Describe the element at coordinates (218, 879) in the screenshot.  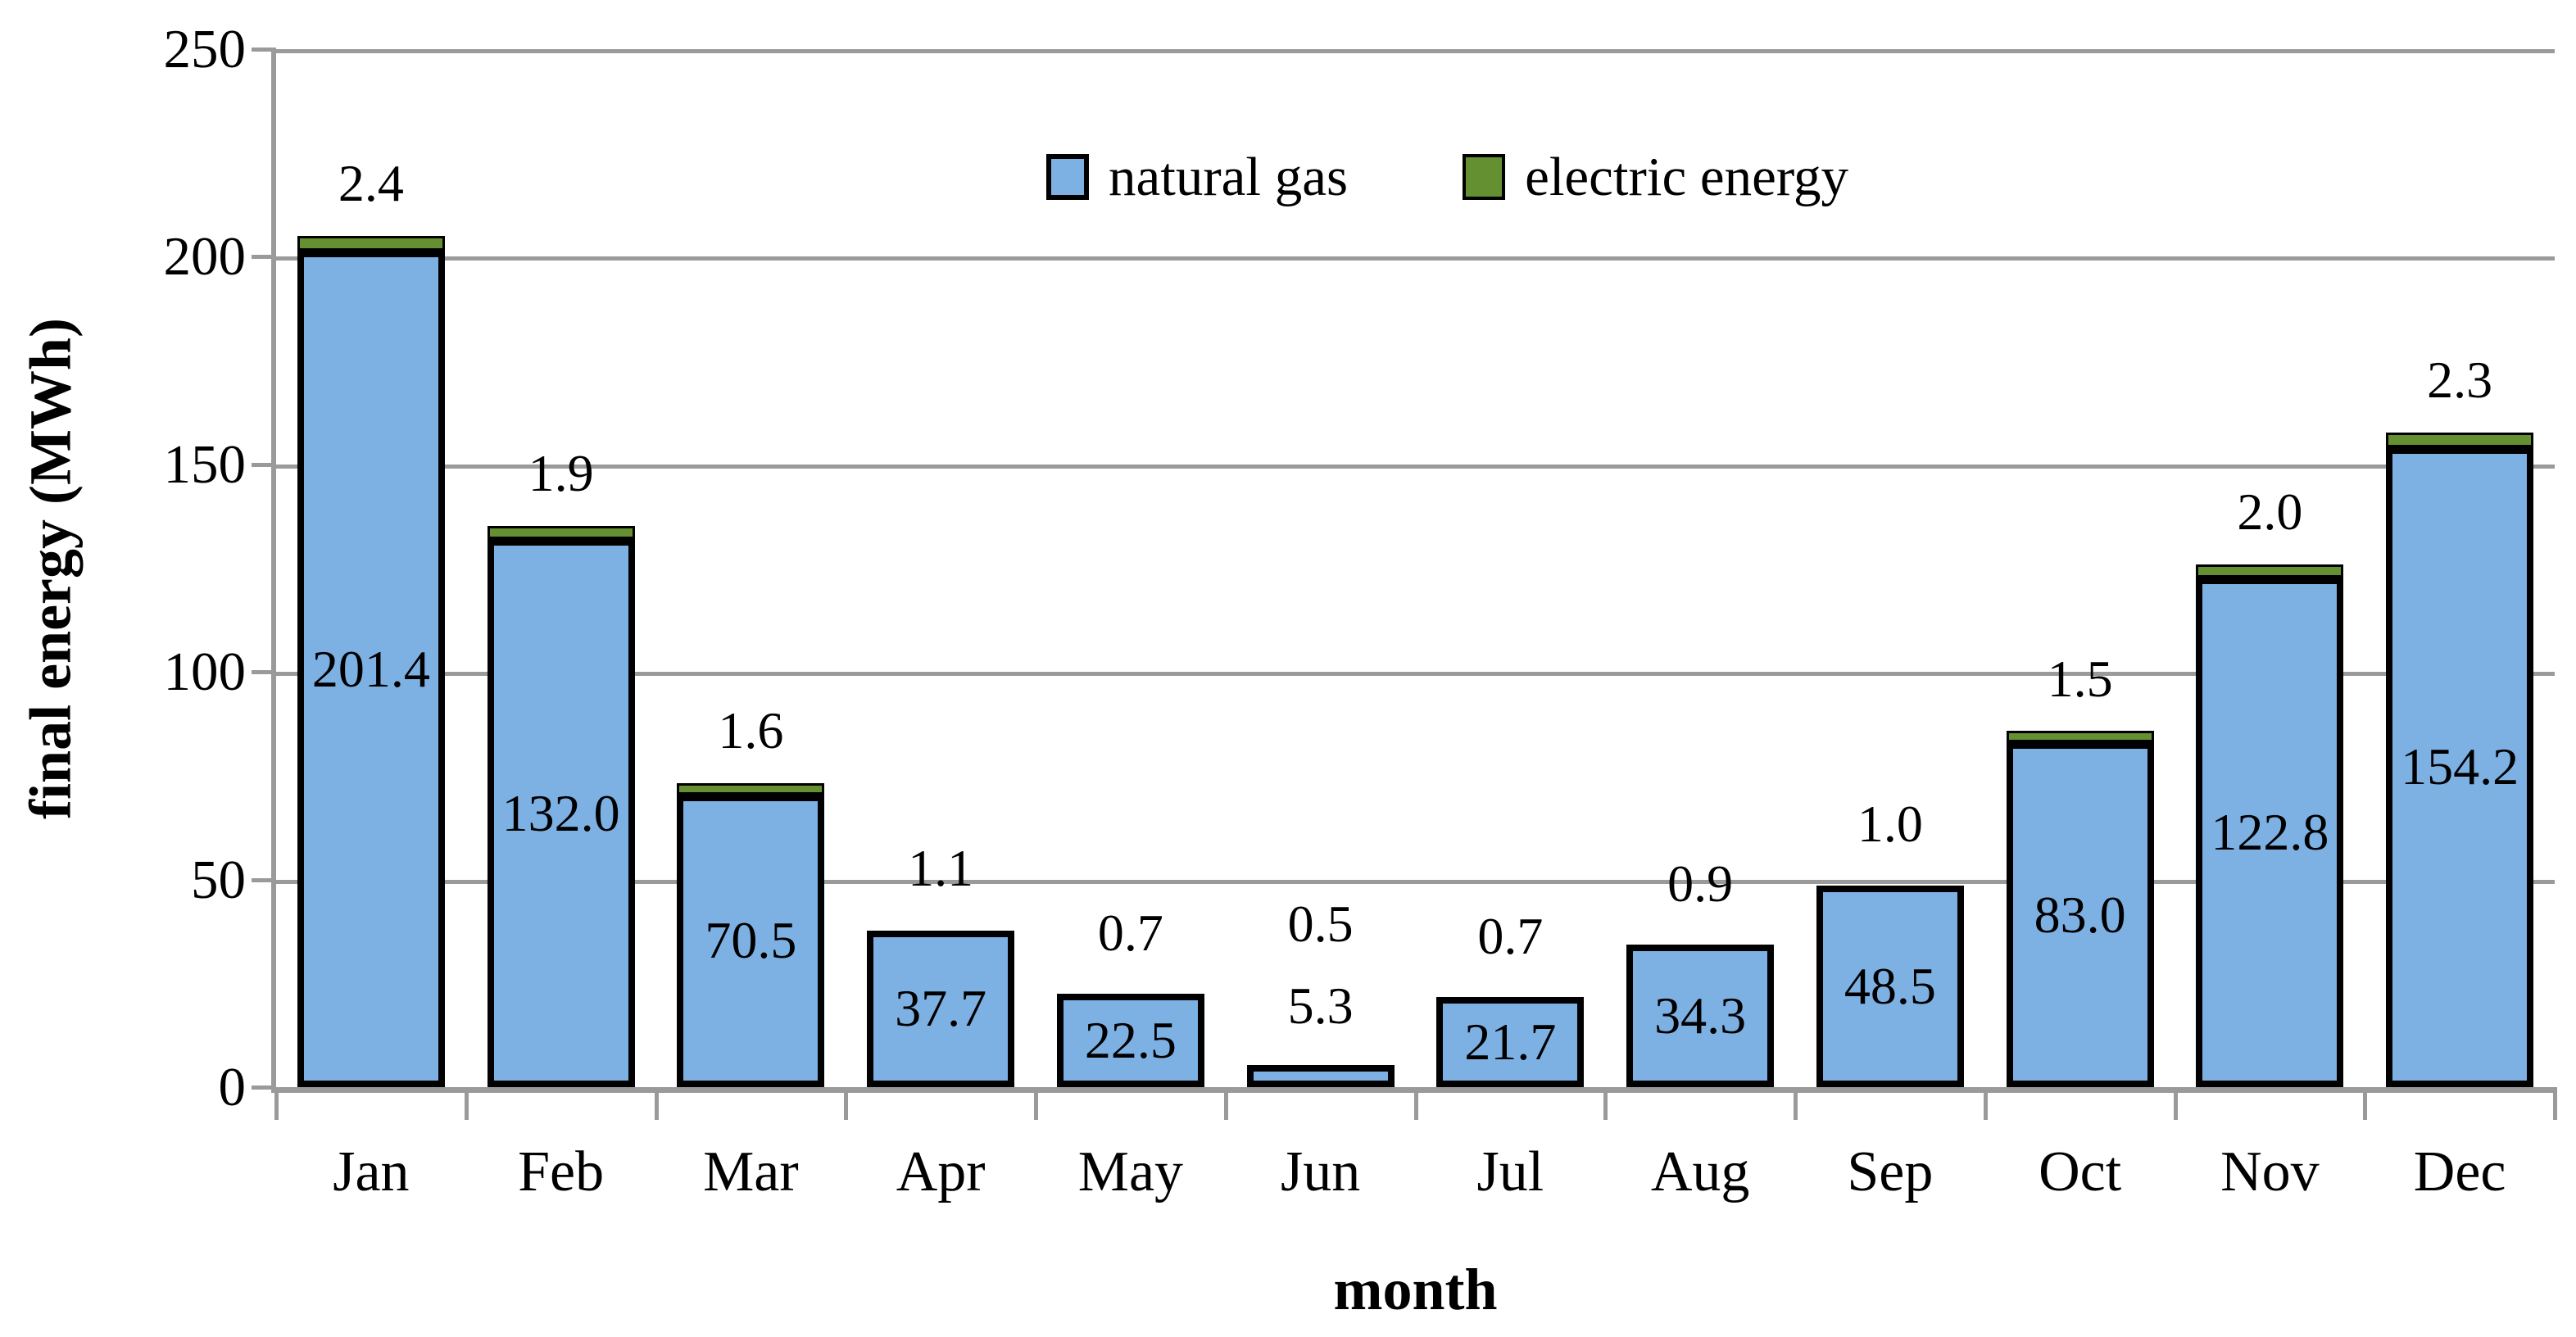
I see `y-tick-label-50: 50` at that location.